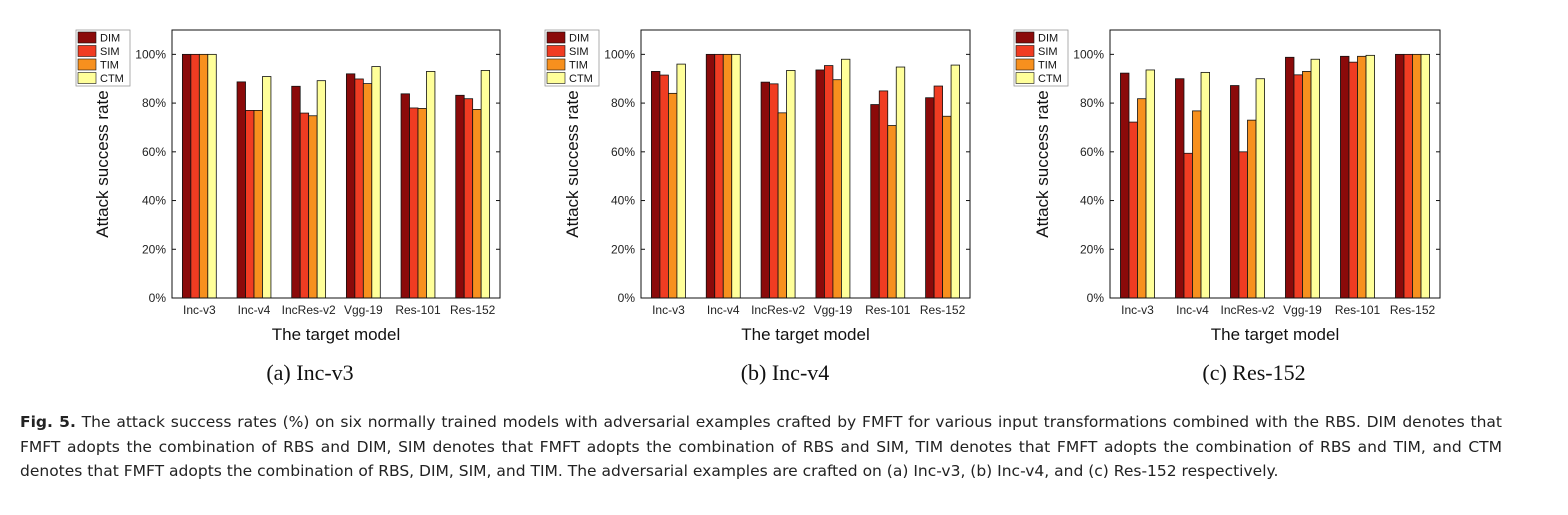  Describe the element at coordinates (791, 184) in the screenshot. I see `bar-ctm-incres-v2` at that location.